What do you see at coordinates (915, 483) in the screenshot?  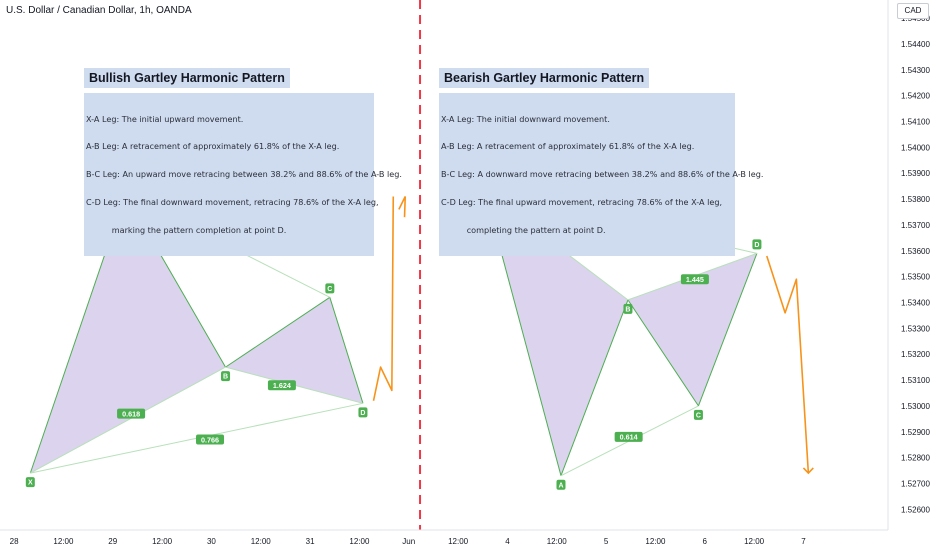 I see `price-tick-label: 1.52700` at bounding box center [915, 483].